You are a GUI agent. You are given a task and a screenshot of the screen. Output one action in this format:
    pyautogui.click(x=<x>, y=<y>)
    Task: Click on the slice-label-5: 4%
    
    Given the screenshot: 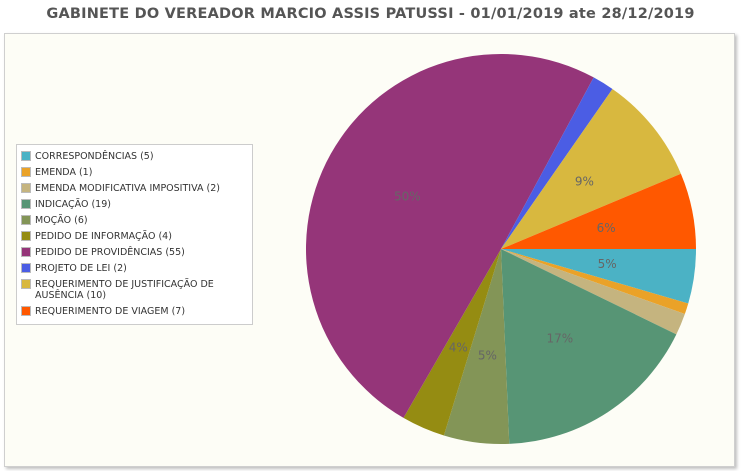 What is the action you would take?
    pyautogui.click(x=458, y=347)
    